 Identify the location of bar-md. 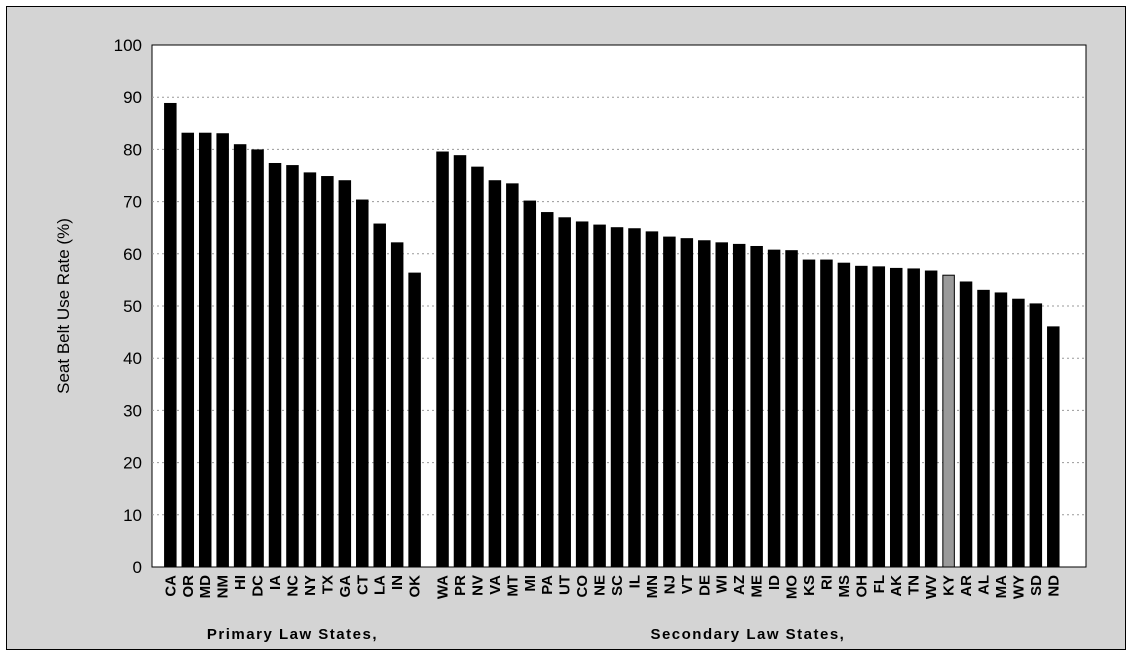
(205, 350).